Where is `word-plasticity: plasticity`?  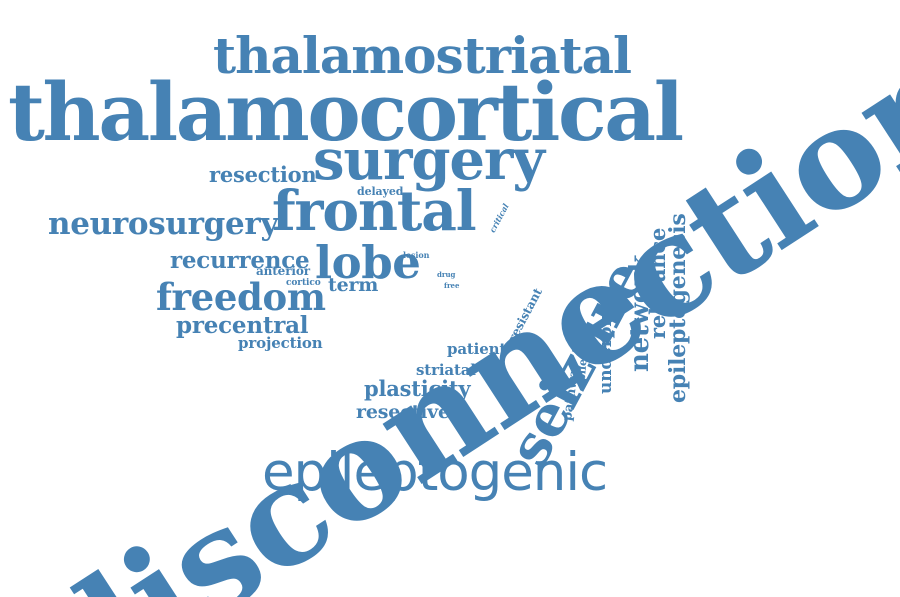
word-plasticity: plasticity is located at coordinates (417, 388).